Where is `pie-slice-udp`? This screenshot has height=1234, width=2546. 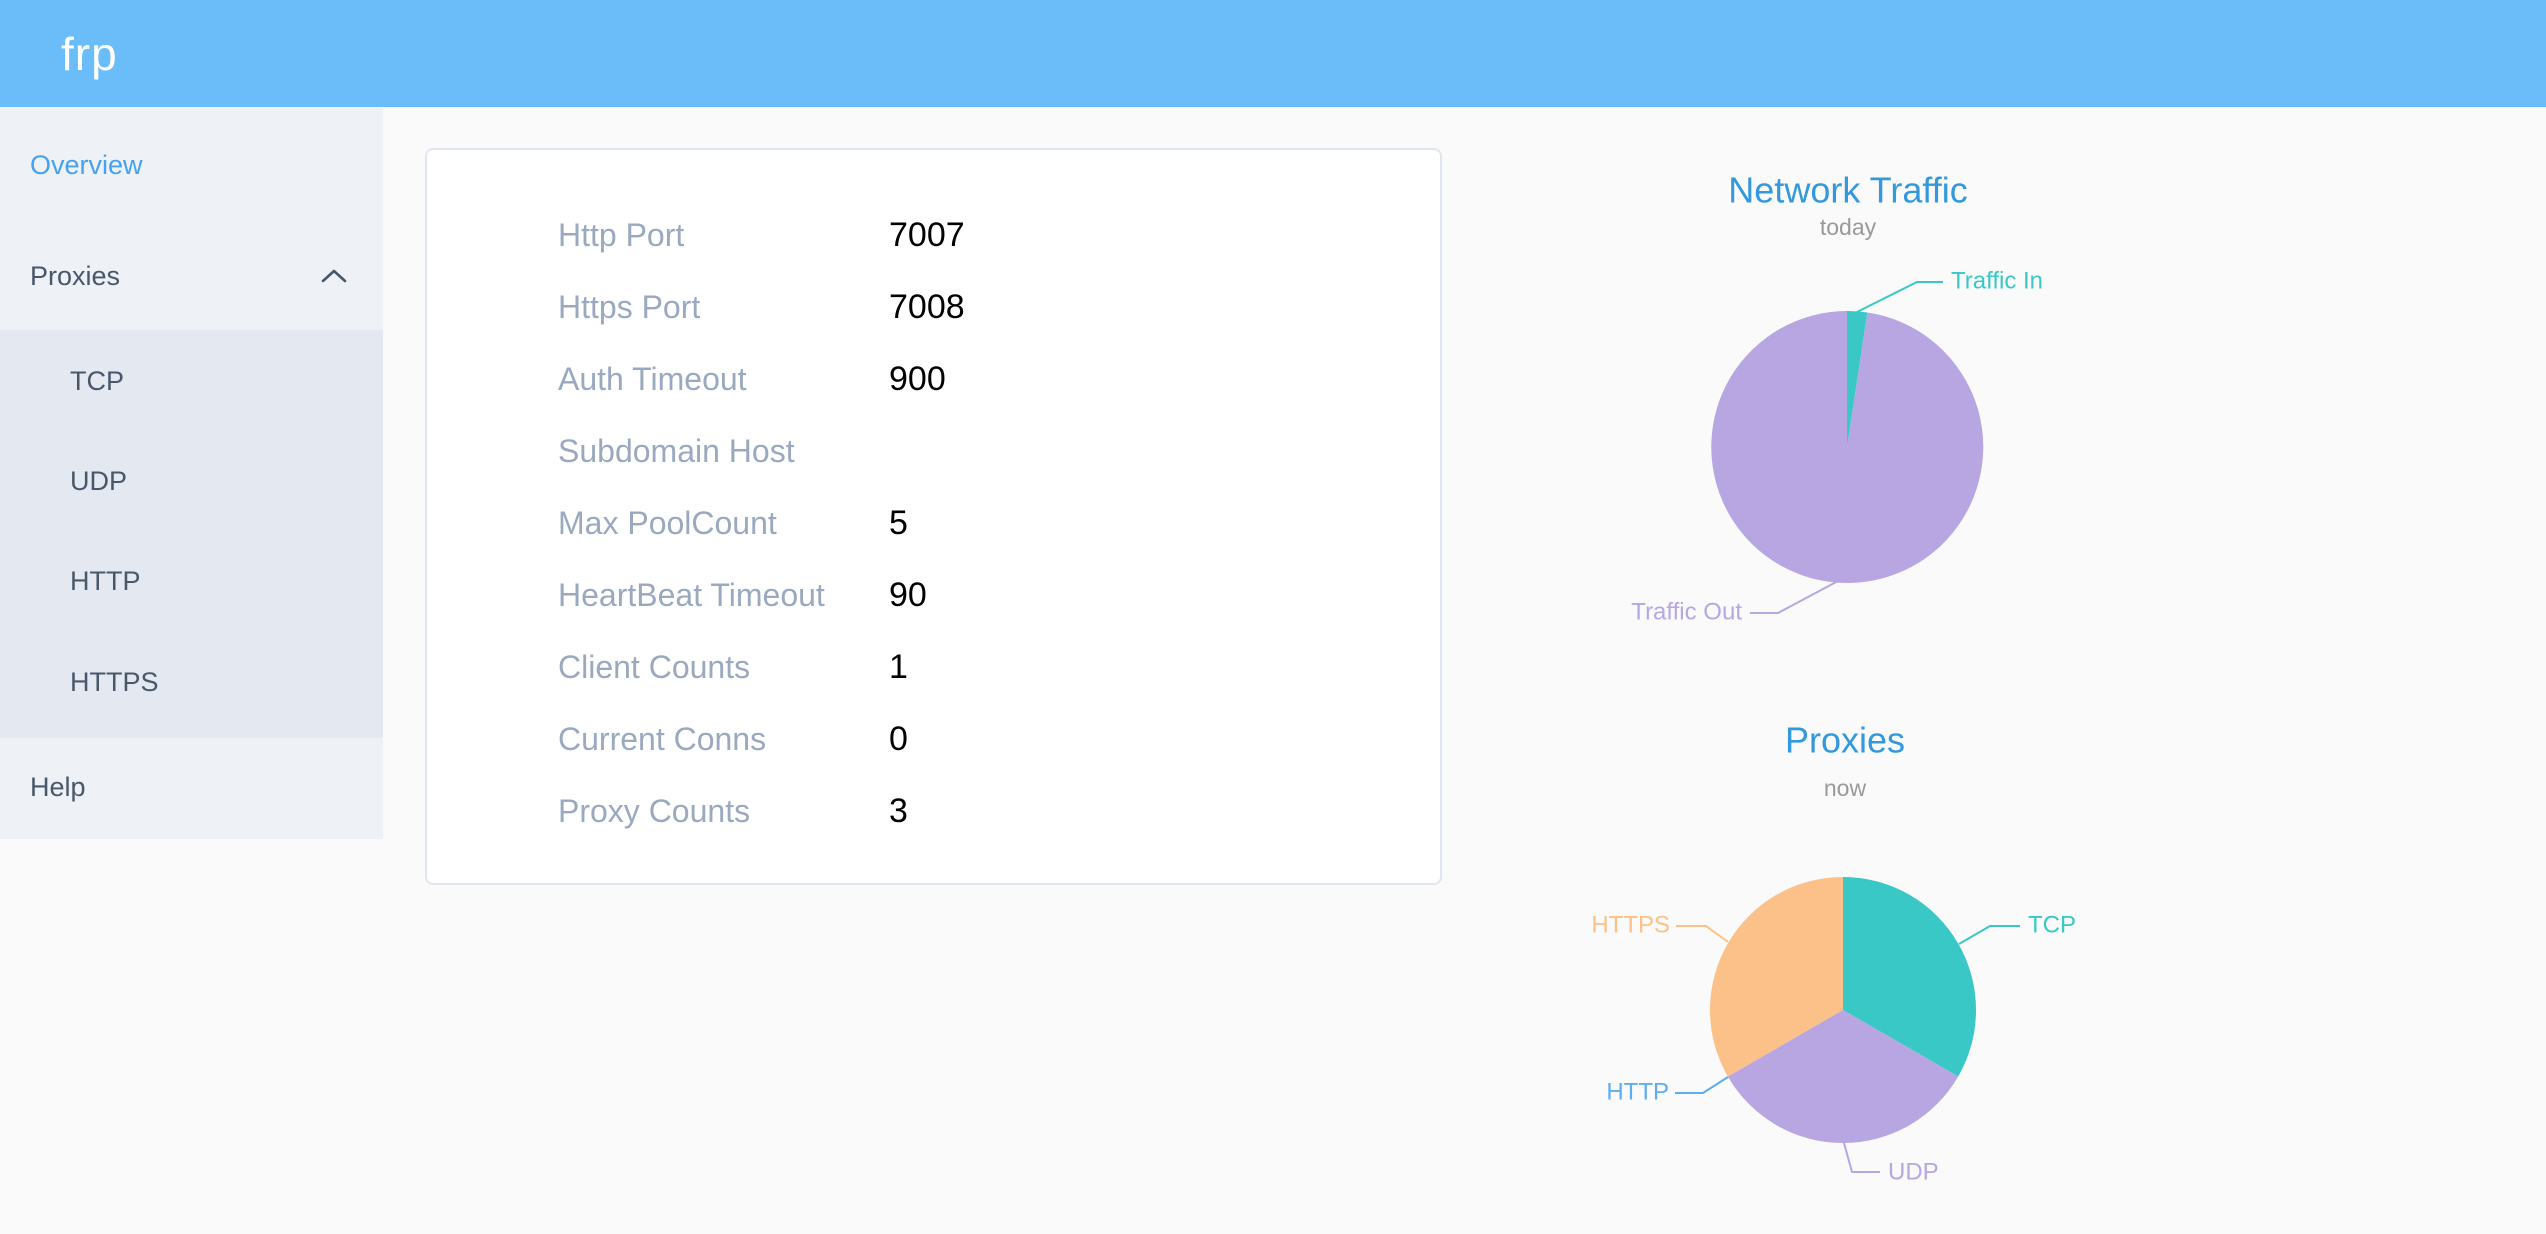
pie-slice-udp is located at coordinates (1843, 1077).